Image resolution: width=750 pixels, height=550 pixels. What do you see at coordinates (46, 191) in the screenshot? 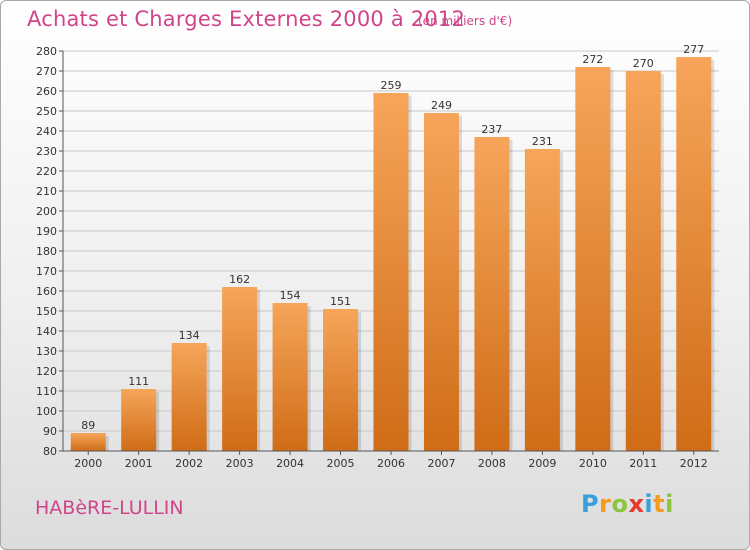
I see `y-tick-label: 210` at bounding box center [46, 191].